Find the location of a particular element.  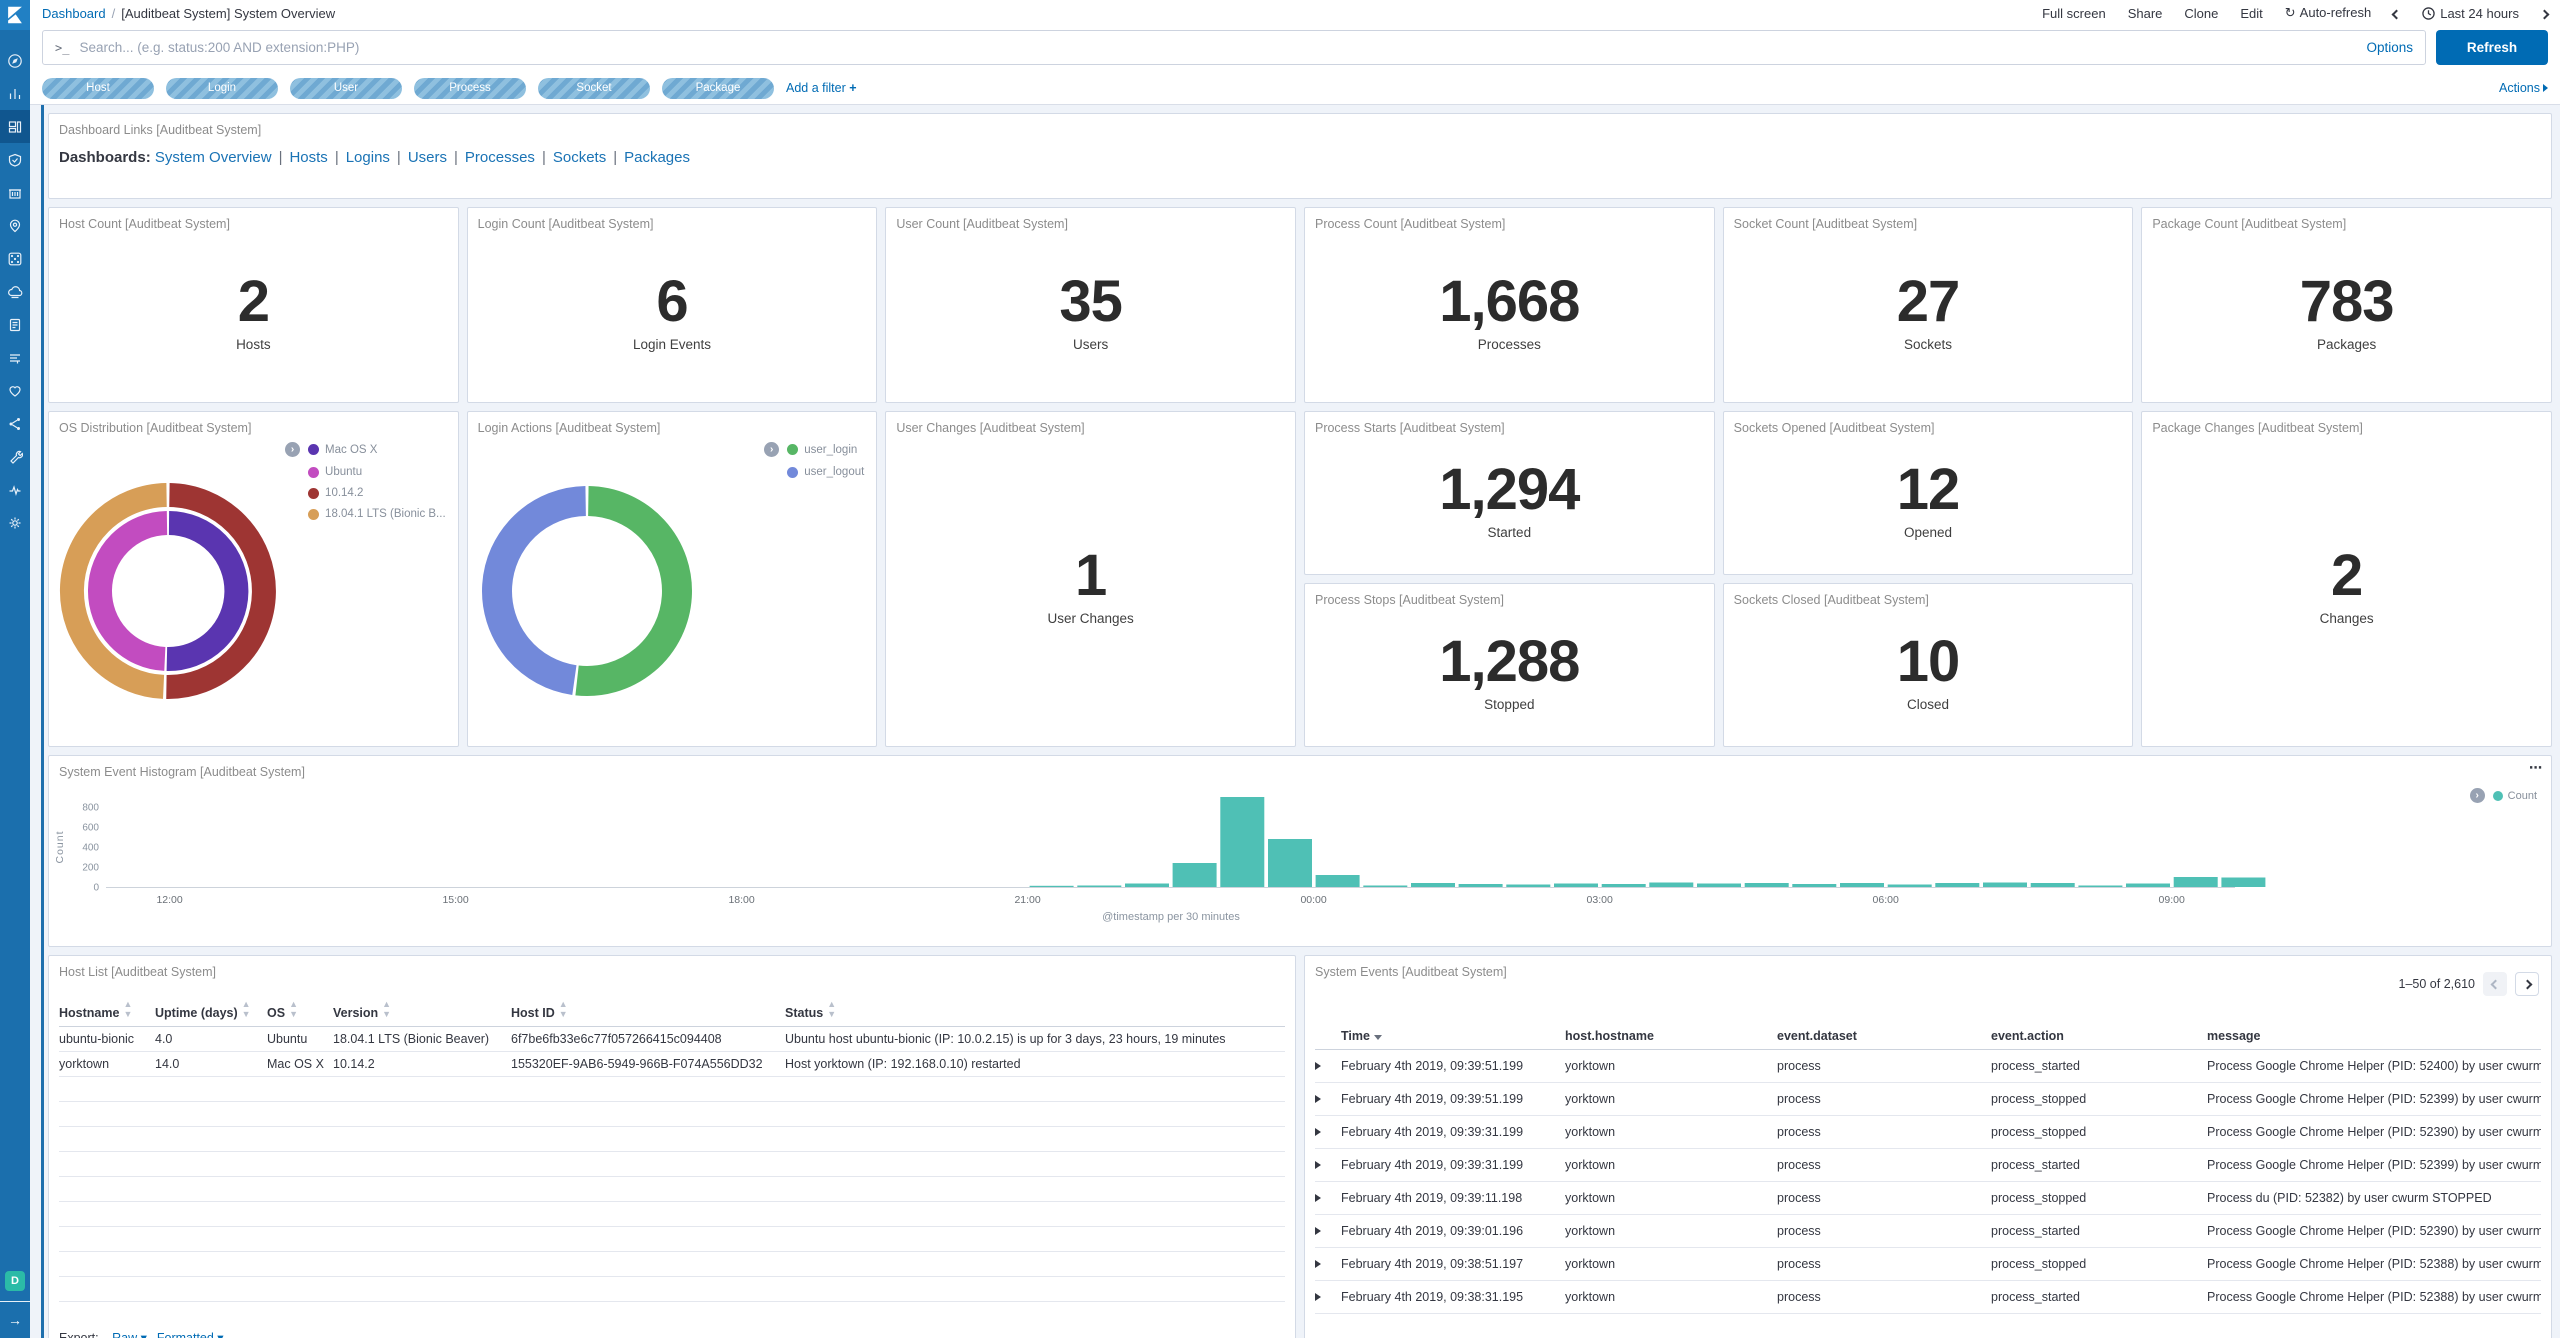

histogram-bar-02:00 is located at coordinates (1528, 886).